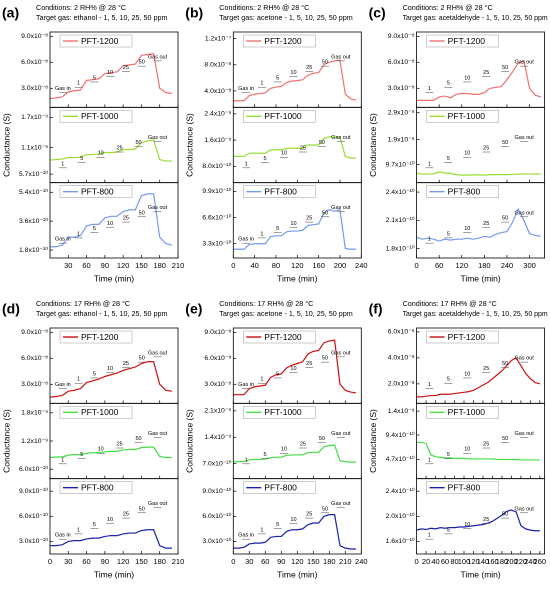 This screenshot has width=550, height=591. What do you see at coordinates (401, 332) in the screenshot?
I see `y-tick-label: 6.0x10⁻⁸` at bounding box center [401, 332].